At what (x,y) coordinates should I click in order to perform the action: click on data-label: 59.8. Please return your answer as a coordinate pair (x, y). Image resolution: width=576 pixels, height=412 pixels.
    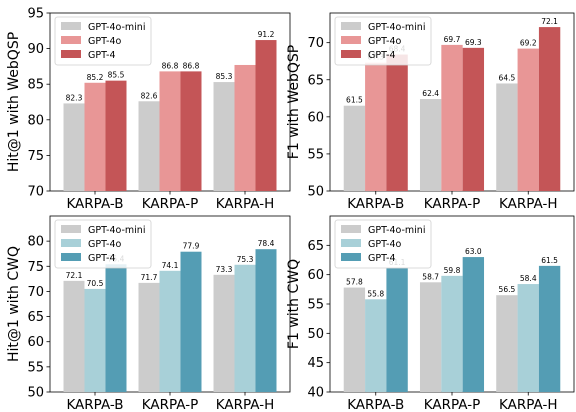
    Looking at the image, I should click on (452, 270).